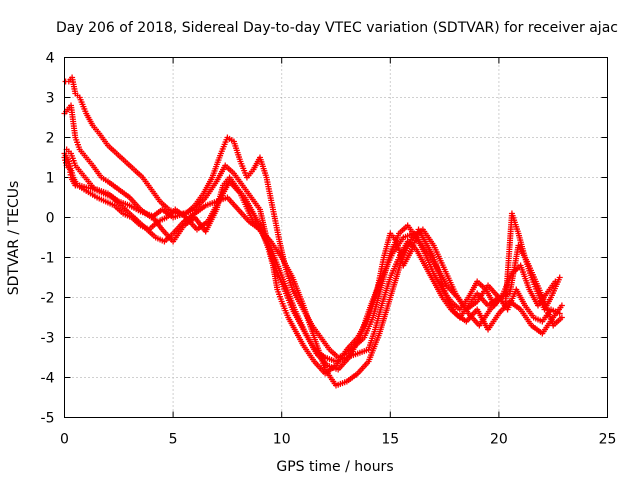 Image resolution: width=640 pixels, height=480 pixels. What do you see at coordinates (334, 467) in the screenshot?
I see `x-axis-label: GPS time / hours` at bounding box center [334, 467].